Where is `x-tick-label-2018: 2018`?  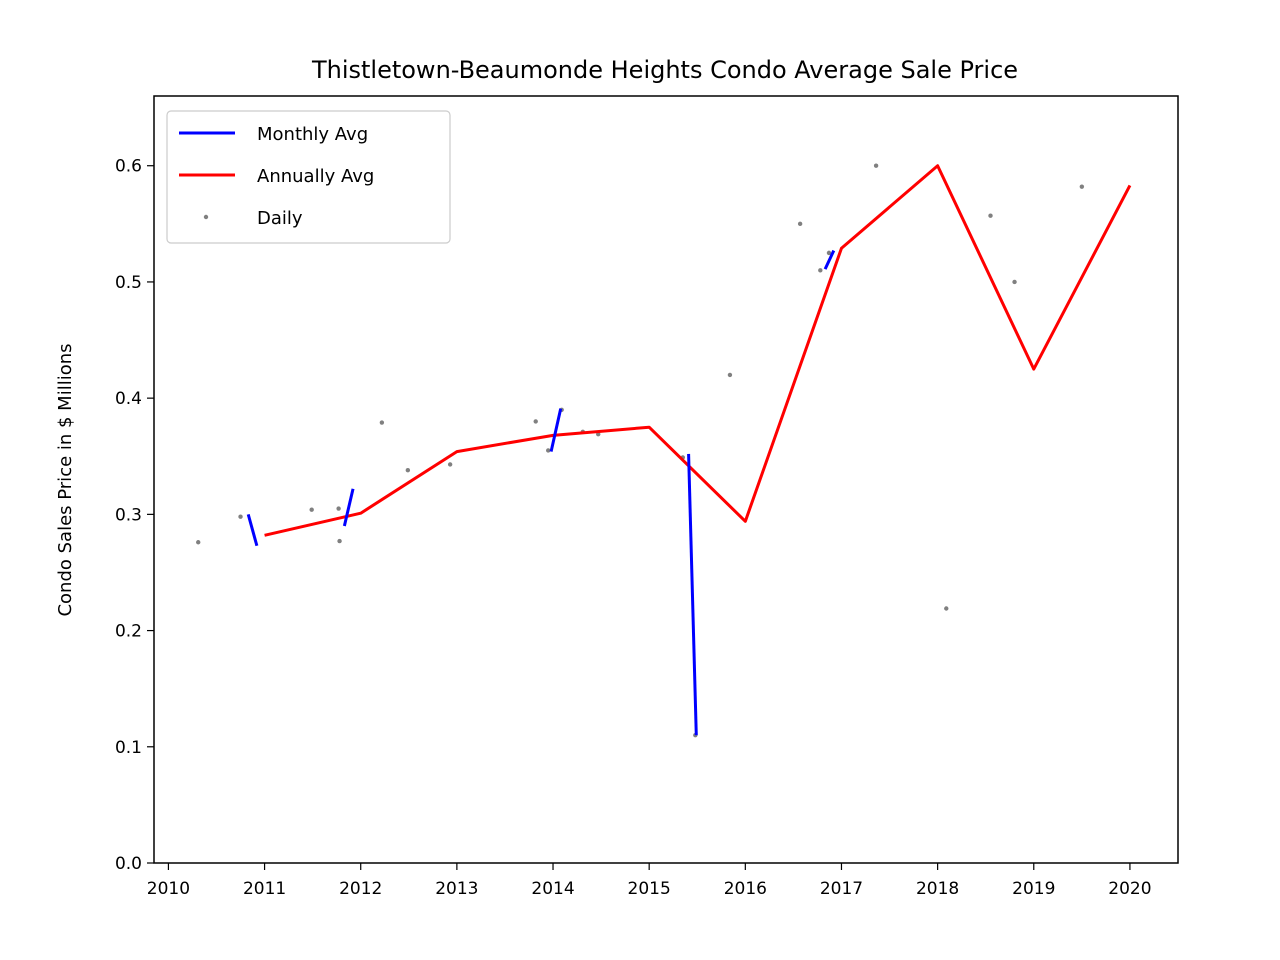 x-tick-label-2018: 2018 is located at coordinates (937, 889).